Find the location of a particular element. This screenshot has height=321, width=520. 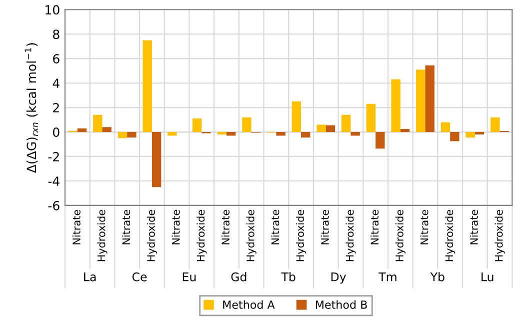

y-tick-label: 0 is located at coordinates (56, 132).